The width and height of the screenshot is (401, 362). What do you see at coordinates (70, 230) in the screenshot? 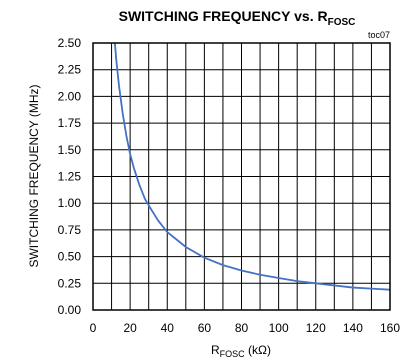
I see `y-tick-label: 0.75` at bounding box center [70, 230].